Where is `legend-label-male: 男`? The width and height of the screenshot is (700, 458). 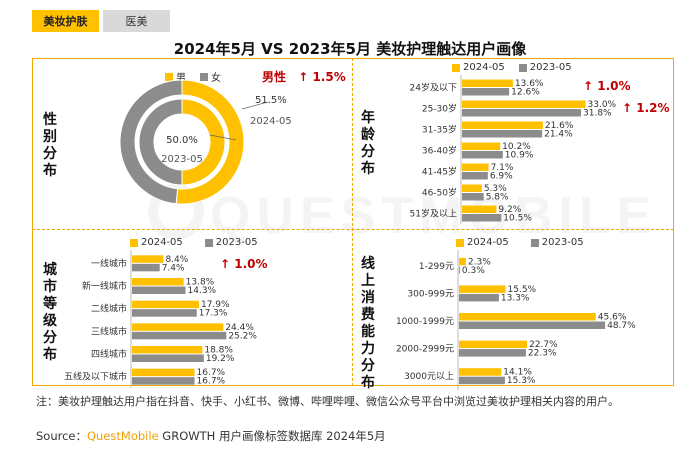
legend-label-male: 男 is located at coordinates (181, 78).